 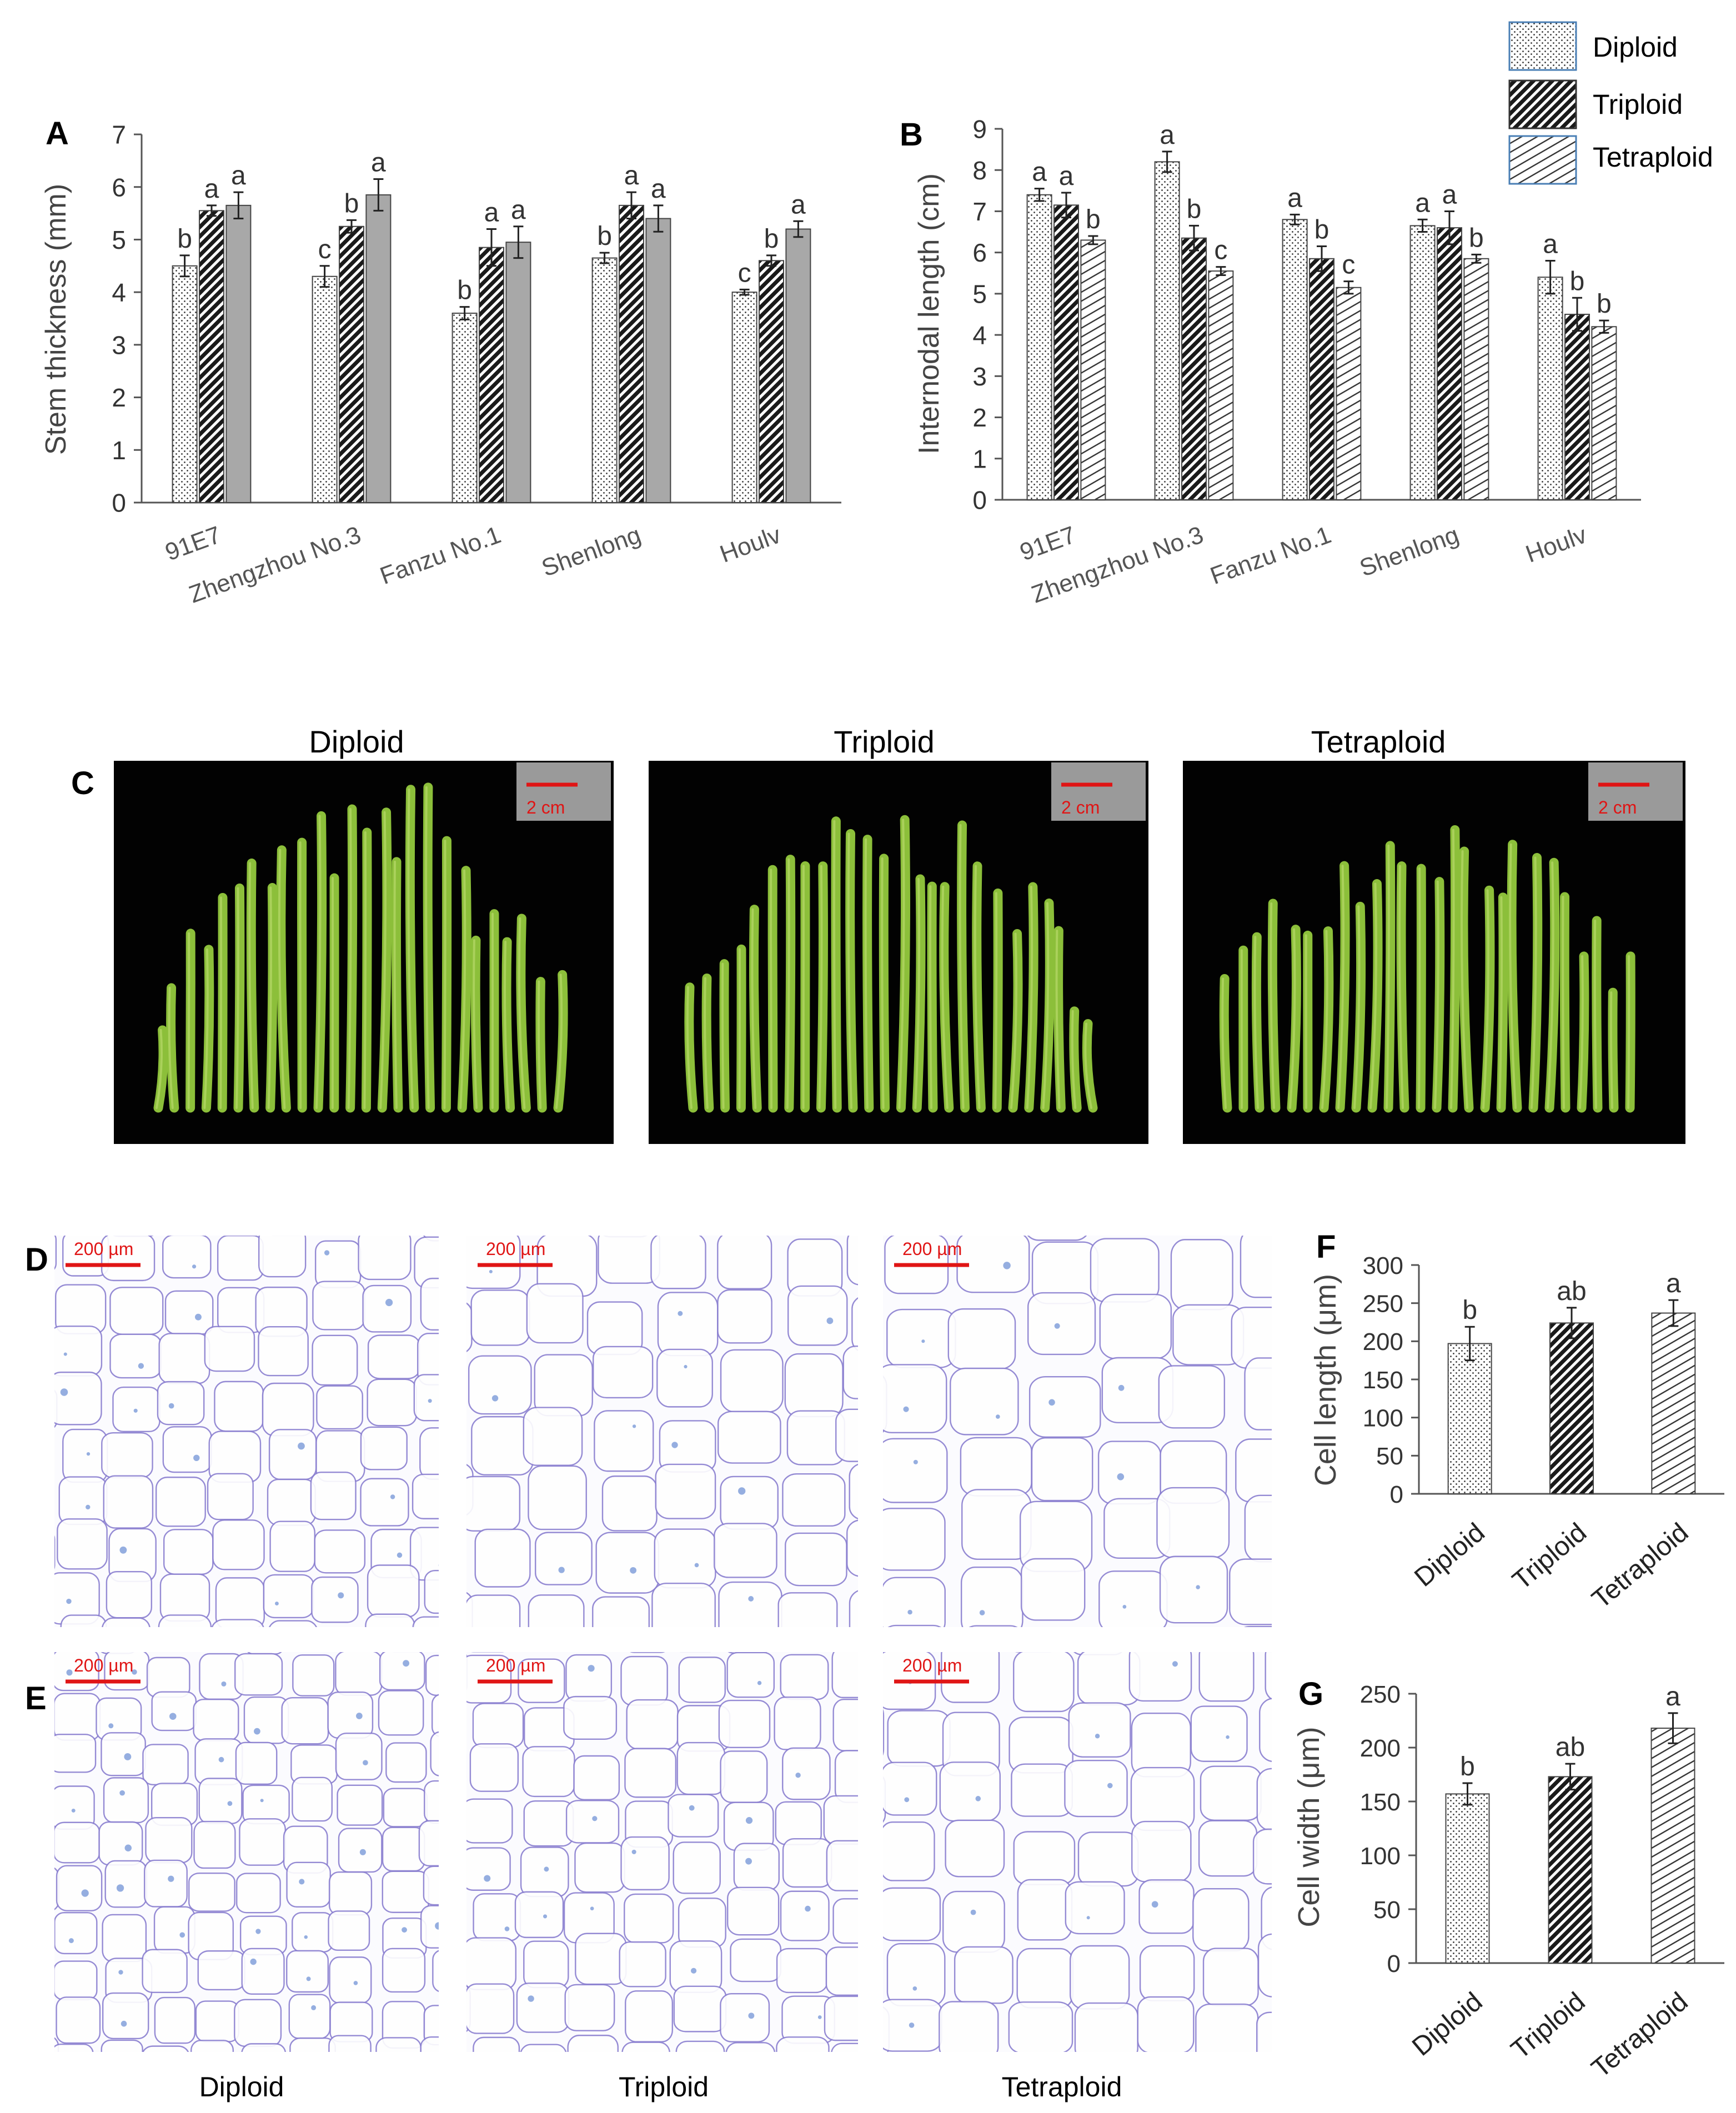 I want to click on legend-label-diploid: Diploid, so click(x=1635, y=47).